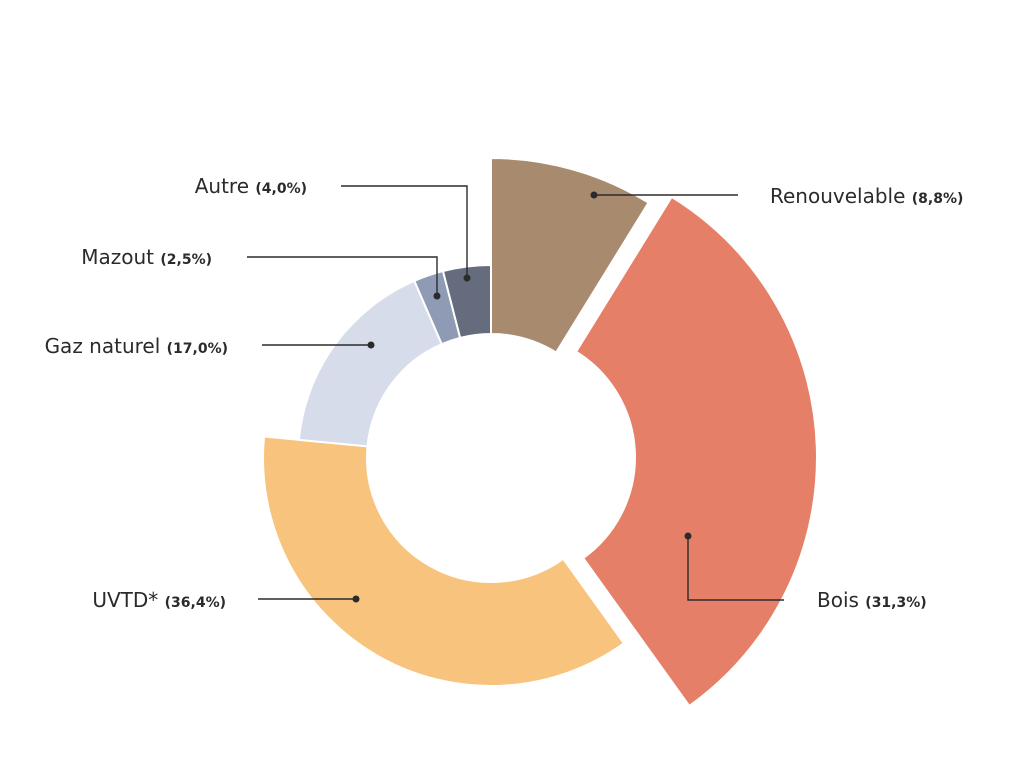 The image size is (1024, 777). What do you see at coordinates (106, 346) in the screenshot?
I see `label-name-gaz-naturel: Gaz naturel` at bounding box center [106, 346].